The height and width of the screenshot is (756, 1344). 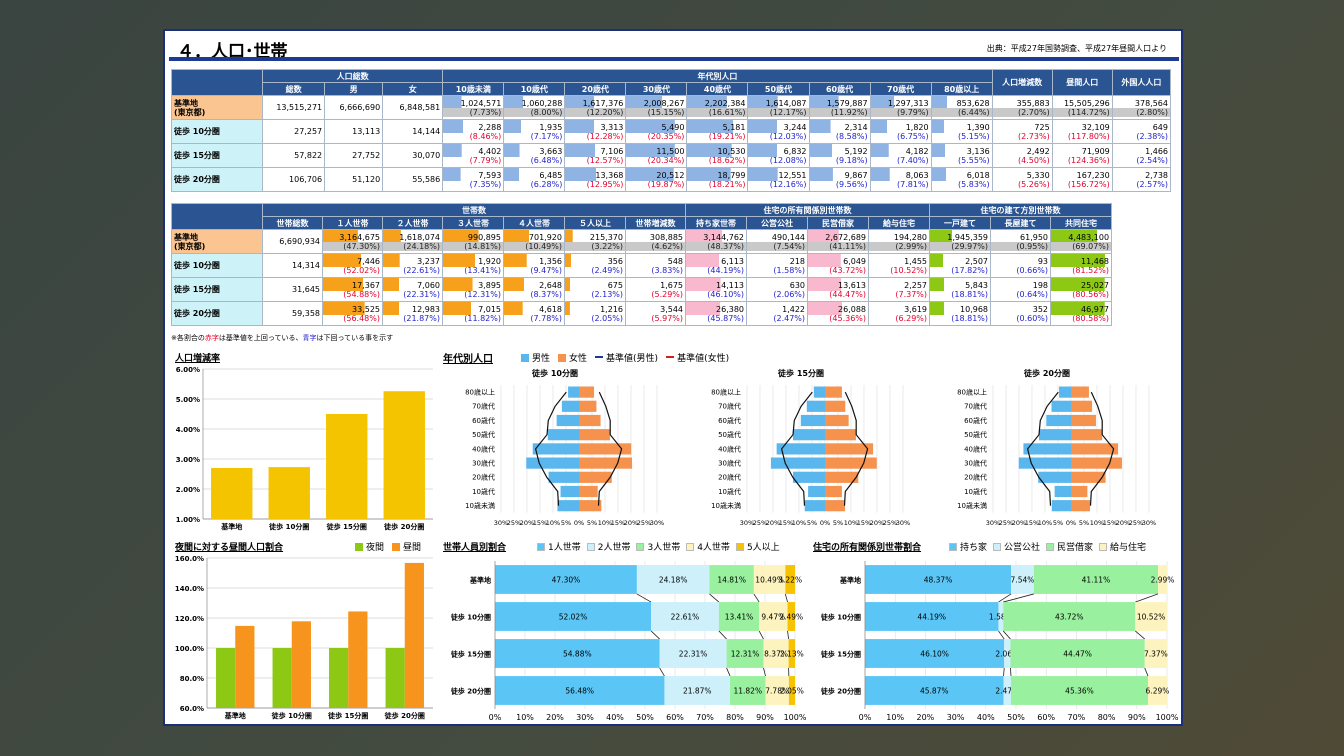 What do you see at coordinates (778, 155) in the screenshot?
I see `table-cell: 6,832 (12.08%)` at bounding box center [778, 155].